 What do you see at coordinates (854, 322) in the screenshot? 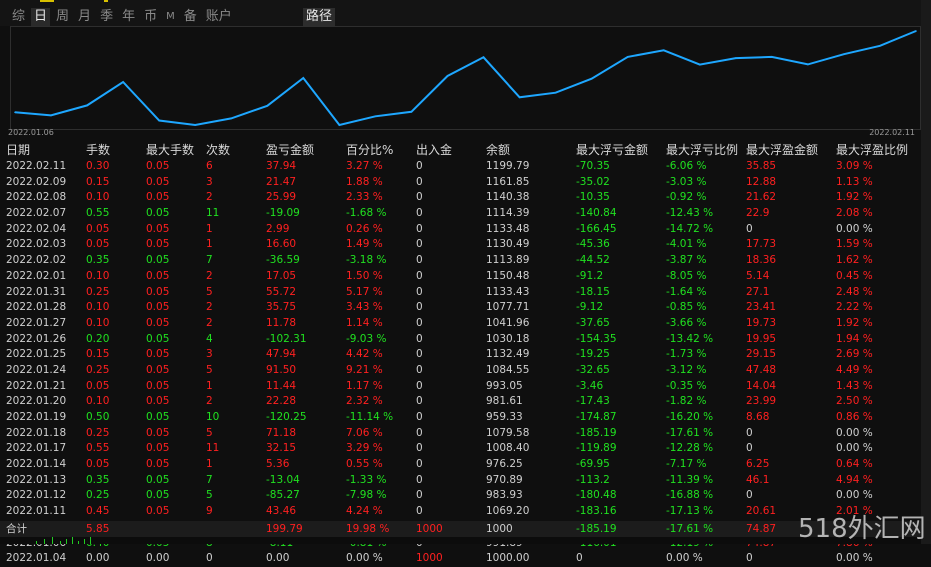
I see `cell-max-float-profit-pct: 1.92 %` at bounding box center [854, 322].